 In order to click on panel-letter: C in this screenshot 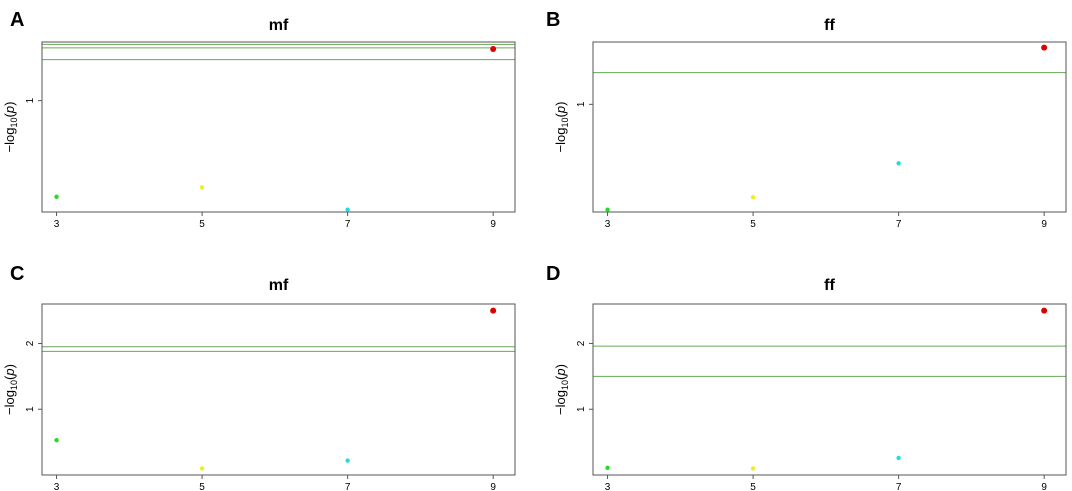, I will do `click(17, 274)`.